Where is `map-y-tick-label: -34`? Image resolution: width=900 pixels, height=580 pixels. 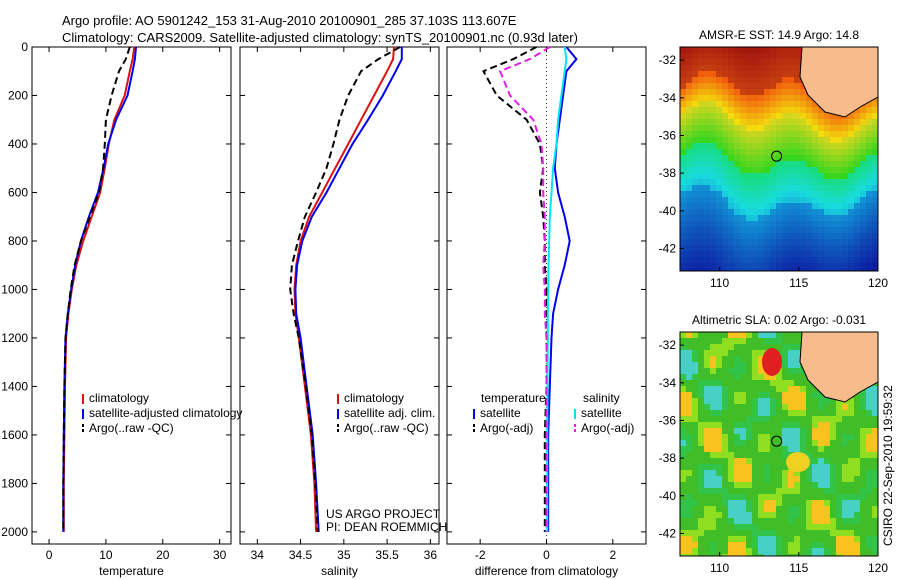
map-y-tick-label: -34 is located at coordinates (668, 98).